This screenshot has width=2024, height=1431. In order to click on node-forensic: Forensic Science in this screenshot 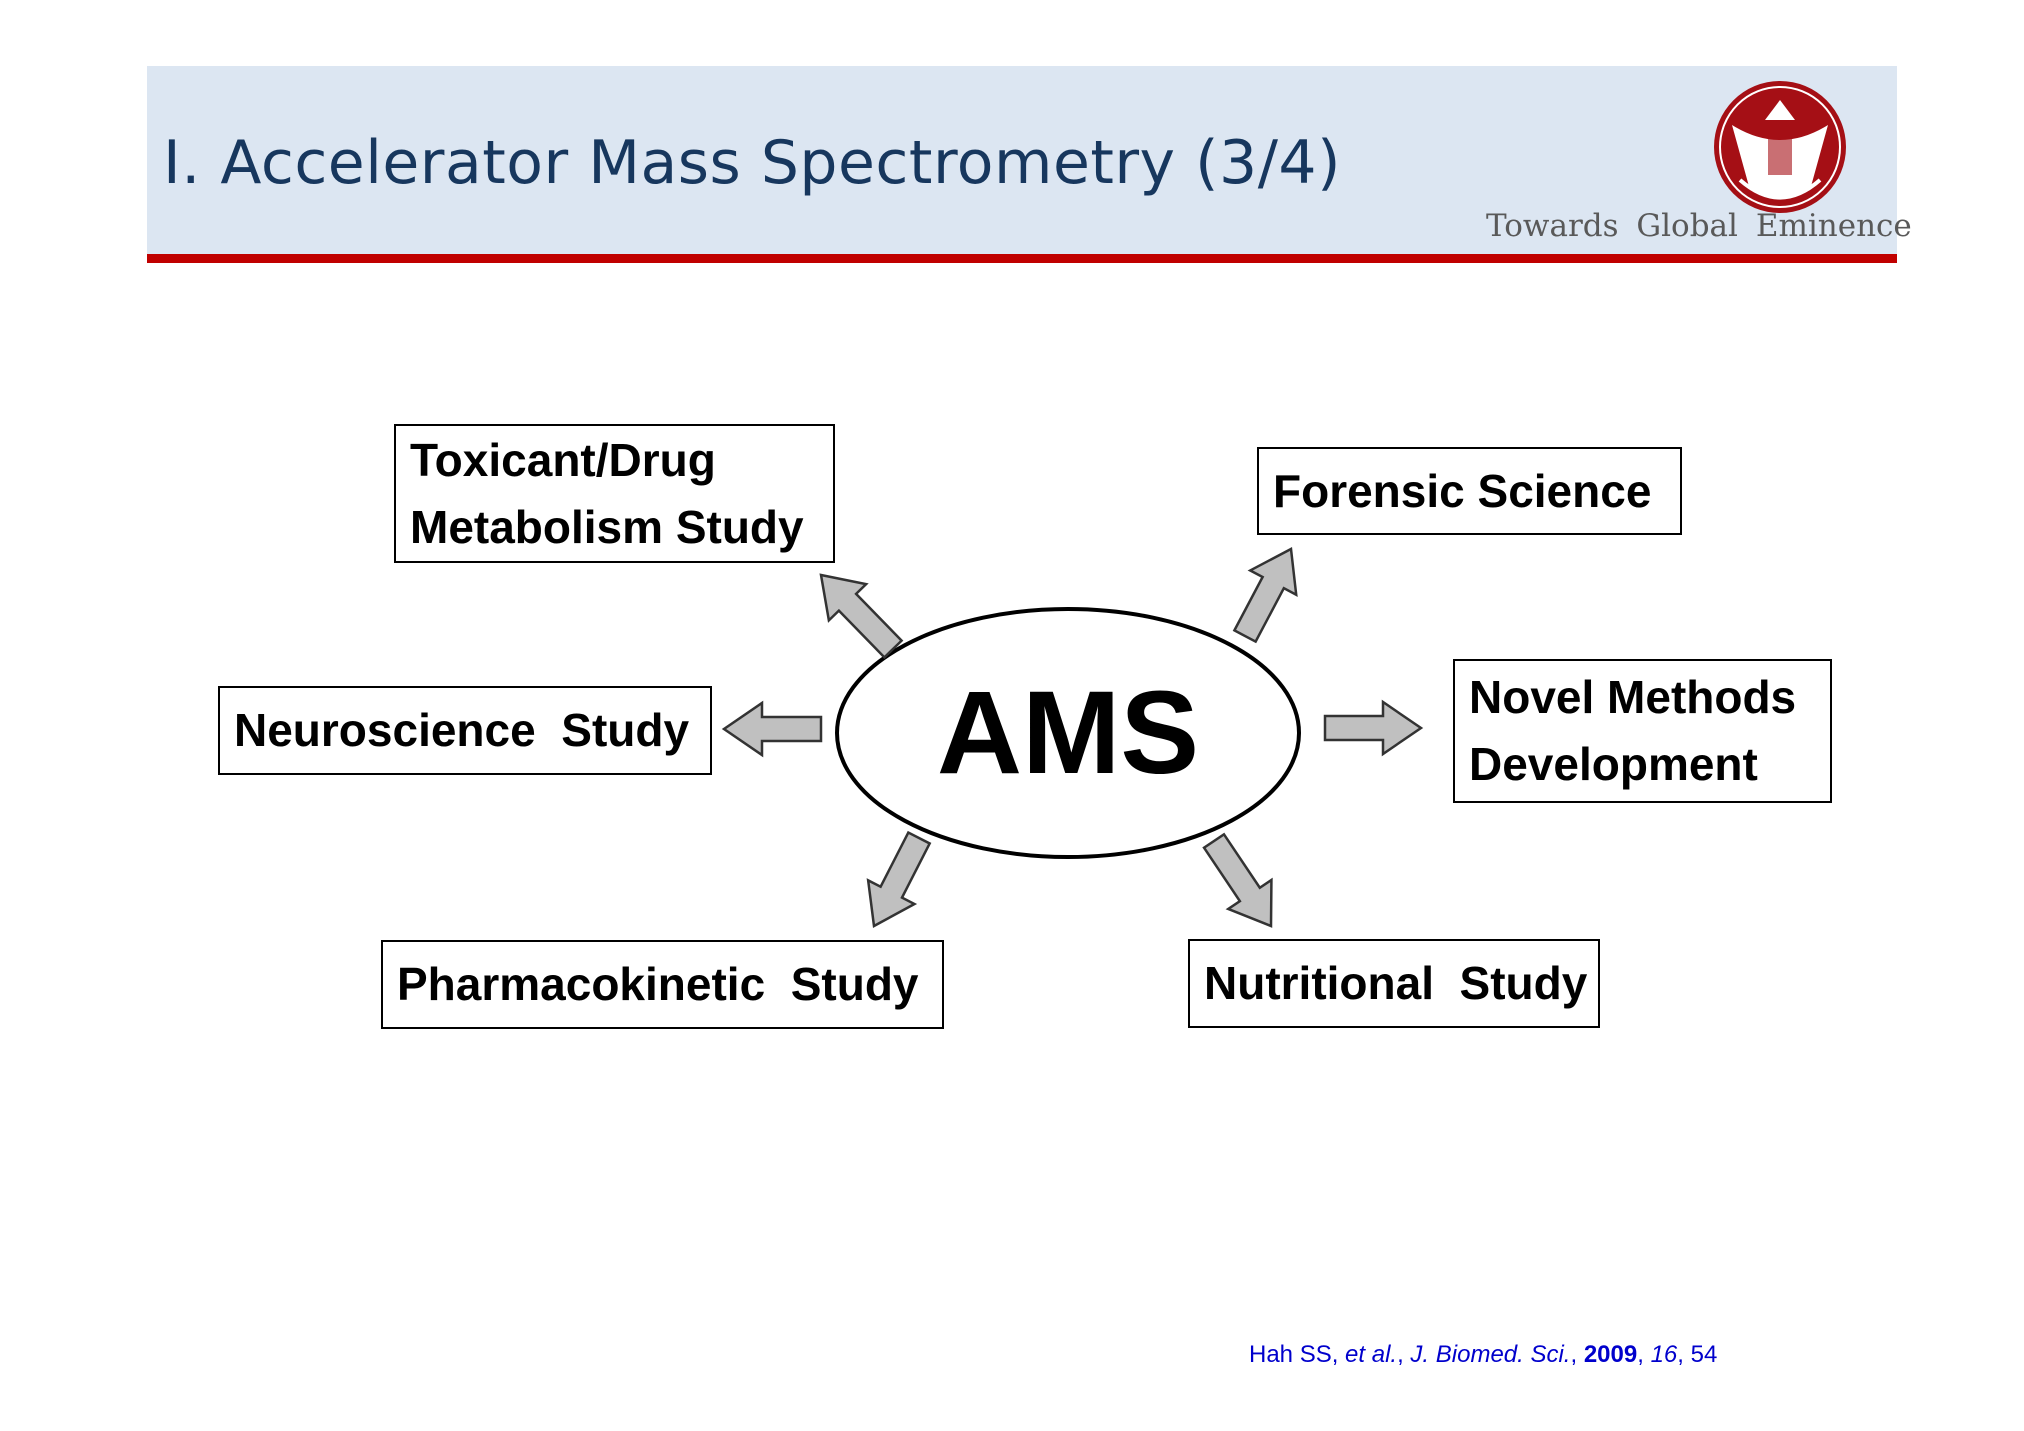, I will do `click(1469, 491)`.